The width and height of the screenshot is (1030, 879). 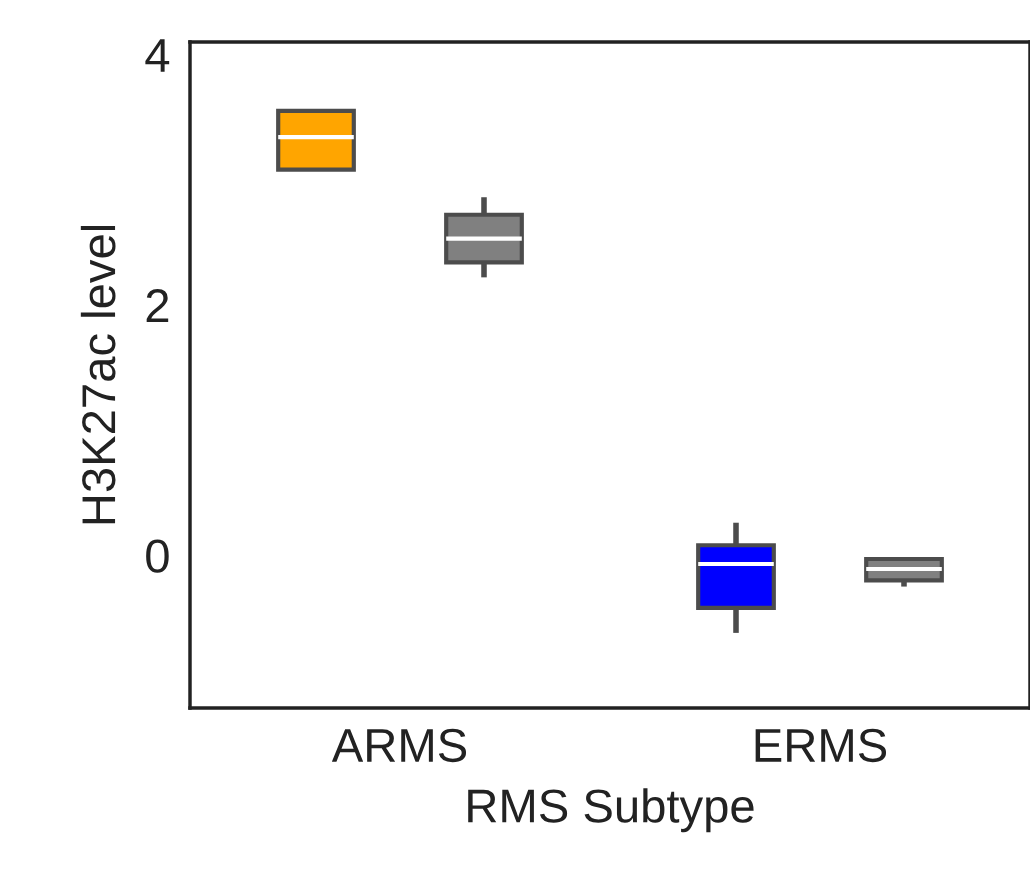 What do you see at coordinates (611, 810) in the screenshot?
I see `x-axis-title: RMS Subtype` at bounding box center [611, 810].